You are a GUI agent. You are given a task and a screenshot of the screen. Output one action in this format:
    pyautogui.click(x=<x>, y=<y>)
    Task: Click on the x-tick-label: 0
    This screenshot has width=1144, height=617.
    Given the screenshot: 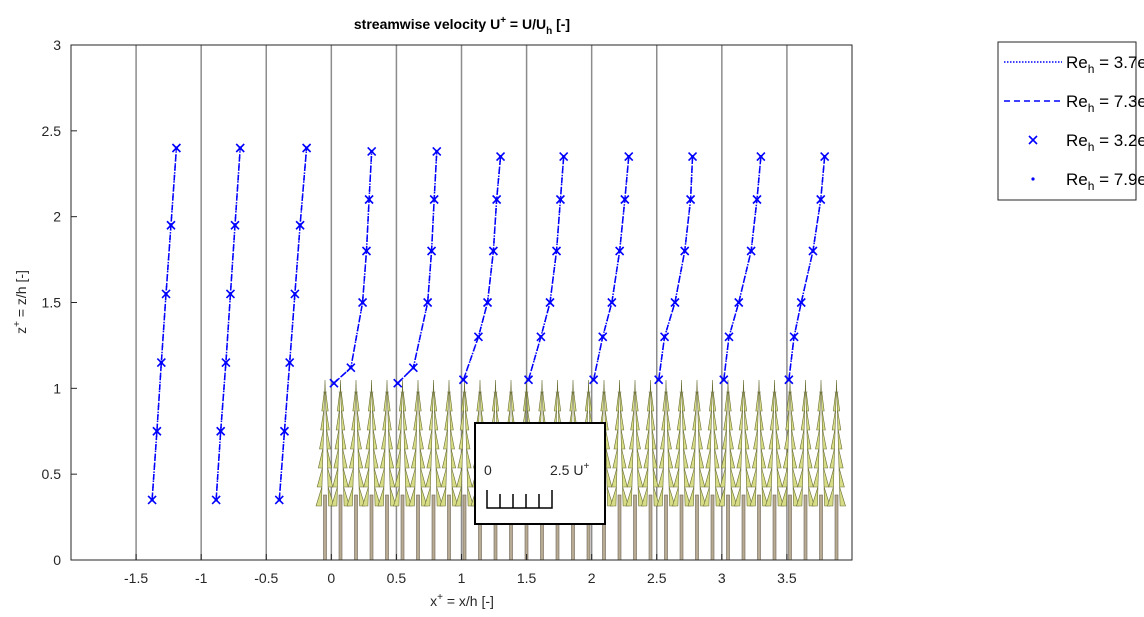 What is the action you would take?
    pyautogui.click(x=331, y=578)
    